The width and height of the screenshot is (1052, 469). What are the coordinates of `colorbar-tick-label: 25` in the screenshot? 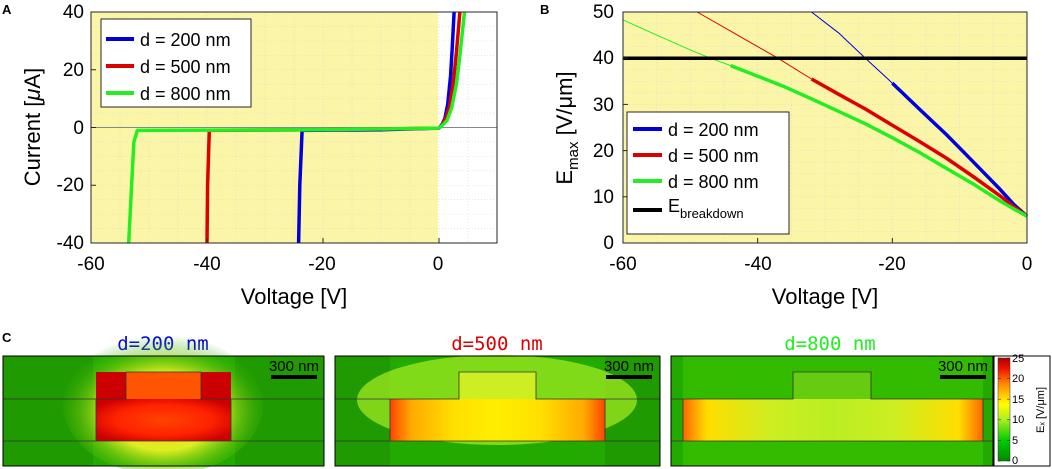 It's located at (1018, 359).